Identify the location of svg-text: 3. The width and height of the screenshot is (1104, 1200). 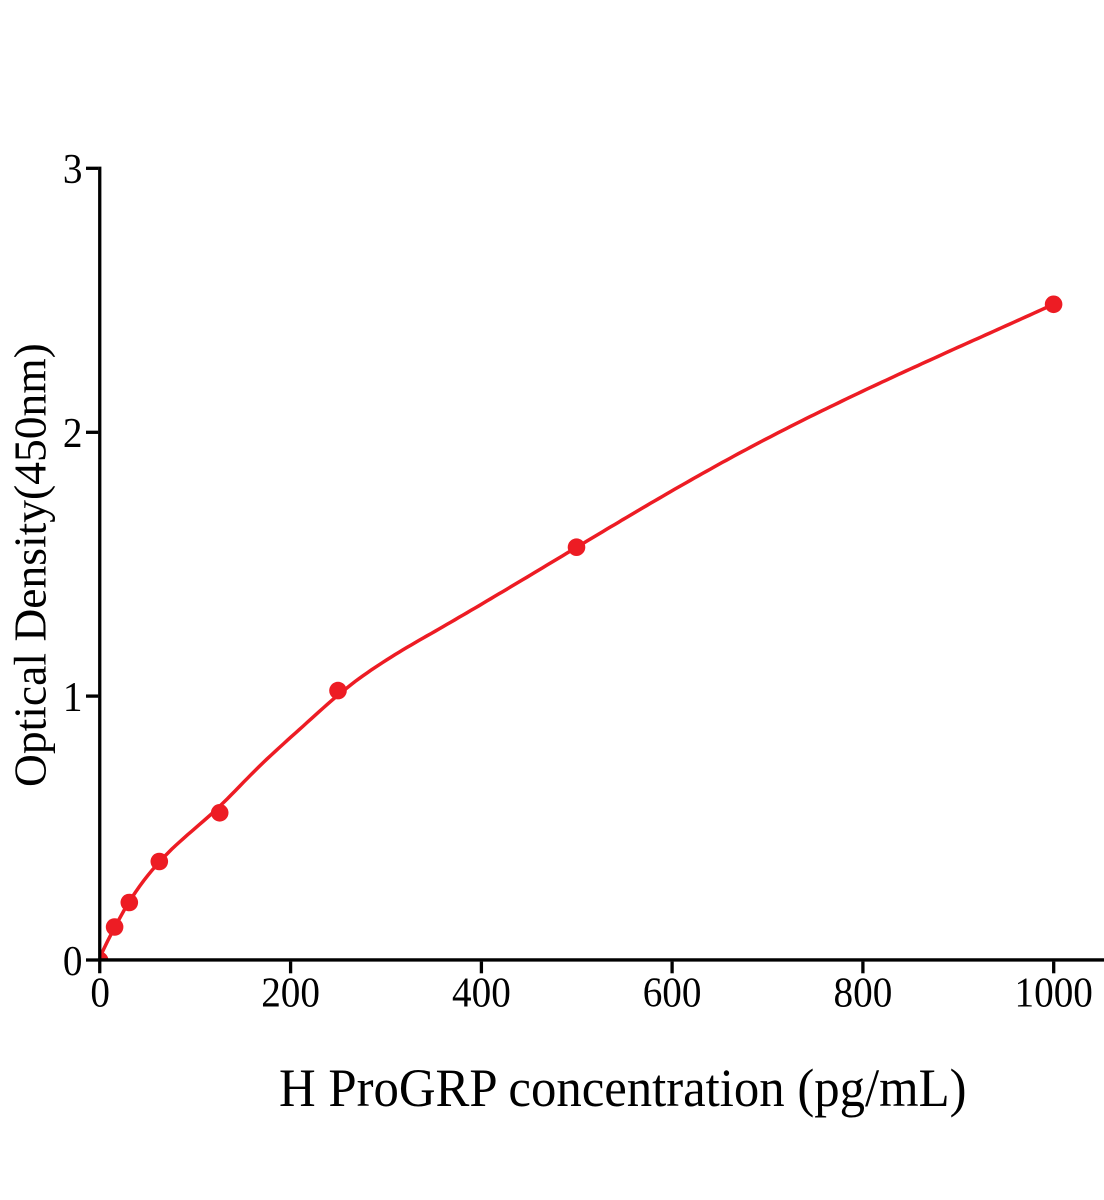
(73, 169).